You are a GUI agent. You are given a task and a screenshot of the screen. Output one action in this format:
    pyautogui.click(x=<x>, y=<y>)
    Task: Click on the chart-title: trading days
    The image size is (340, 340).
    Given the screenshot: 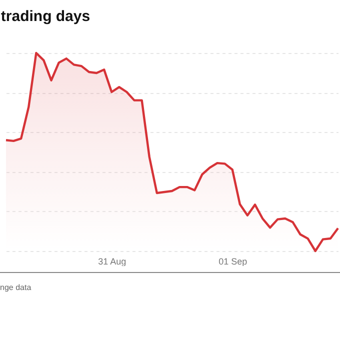 What is the action you would take?
    pyautogui.click(x=45, y=16)
    